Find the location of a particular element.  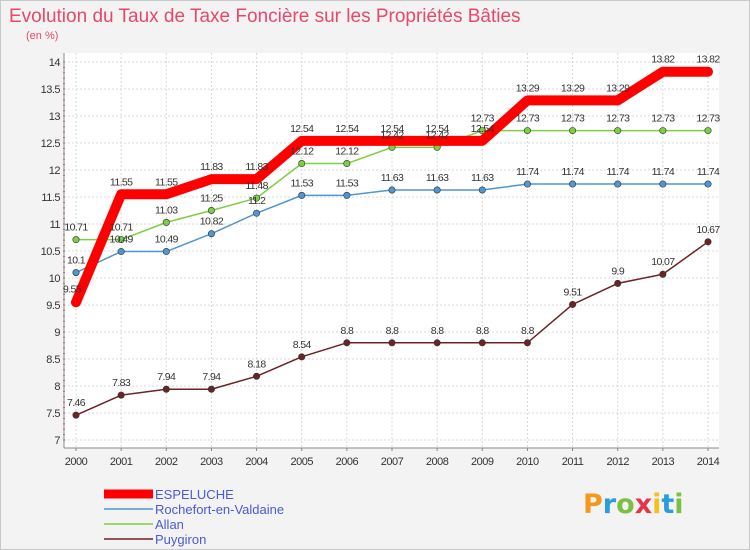

logo-letter: t is located at coordinates (668, 504).